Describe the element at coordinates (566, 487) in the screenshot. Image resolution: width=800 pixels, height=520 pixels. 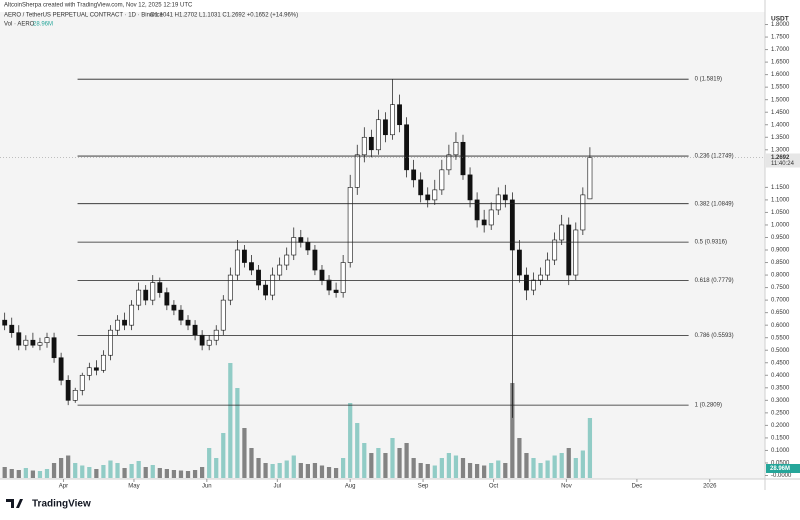
I see `x-tick-label: Nov` at that location.